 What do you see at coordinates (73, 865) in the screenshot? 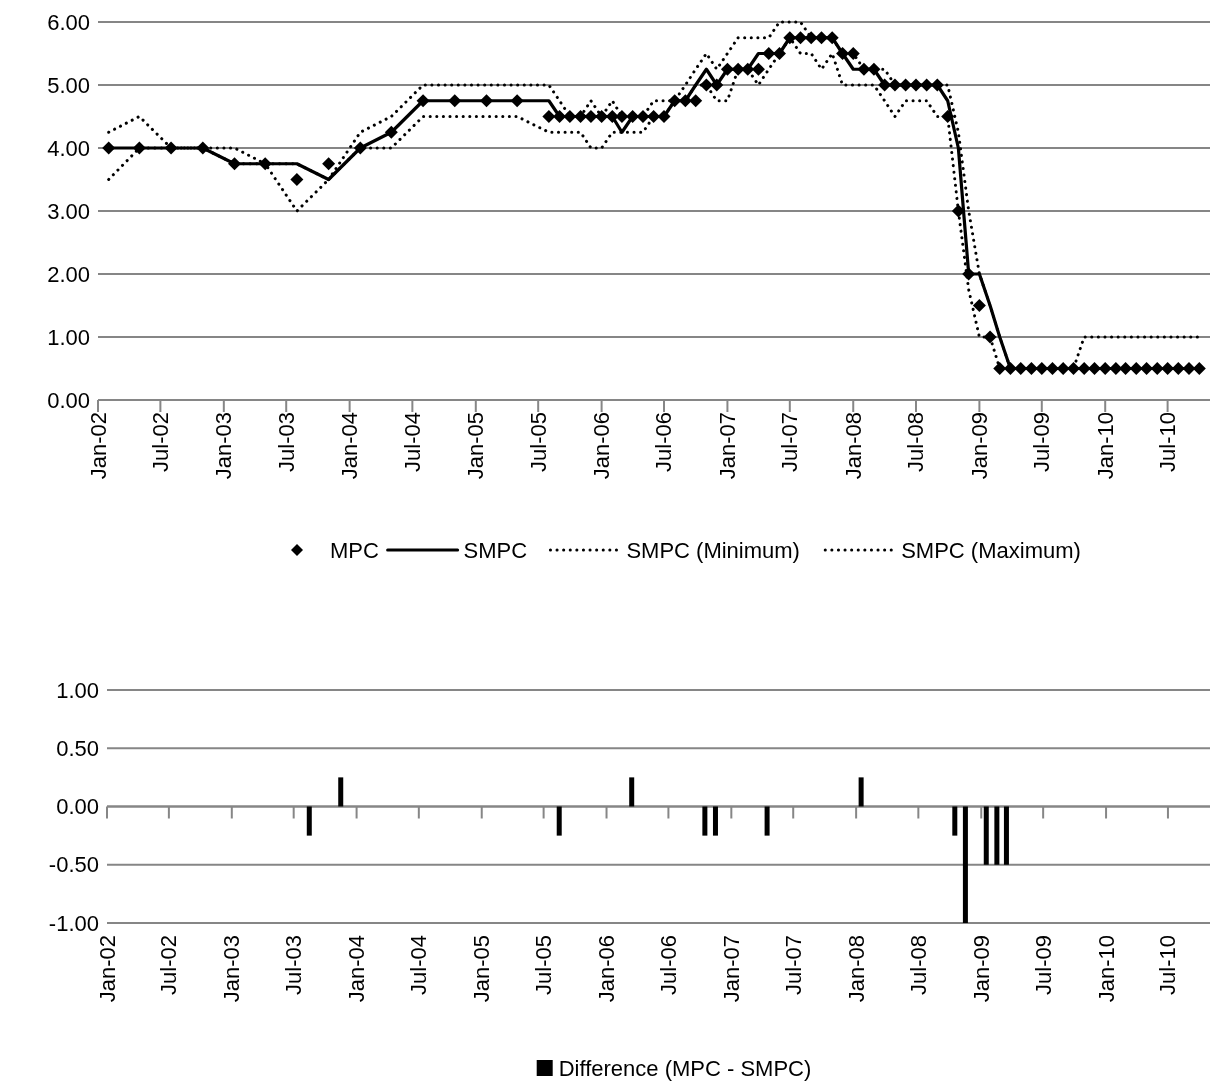
I see `y-tick-label: -0.50` at bounding box center [73, 865].